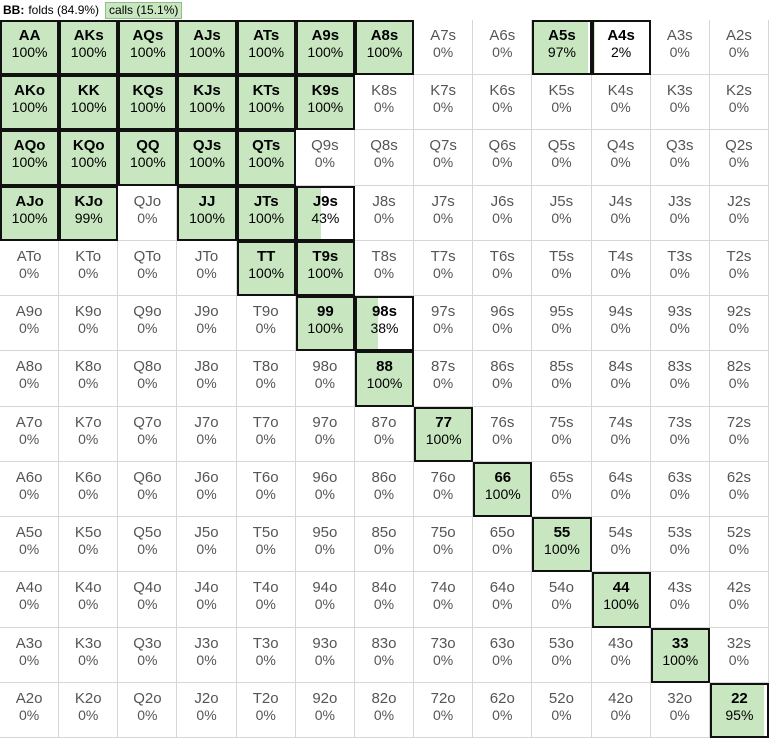 This screenshot has width=769, height=738. Describe the element at coordinates (739, 545) in the screenshot. I see `hand-cell-52s: 52s 0%` at that location.